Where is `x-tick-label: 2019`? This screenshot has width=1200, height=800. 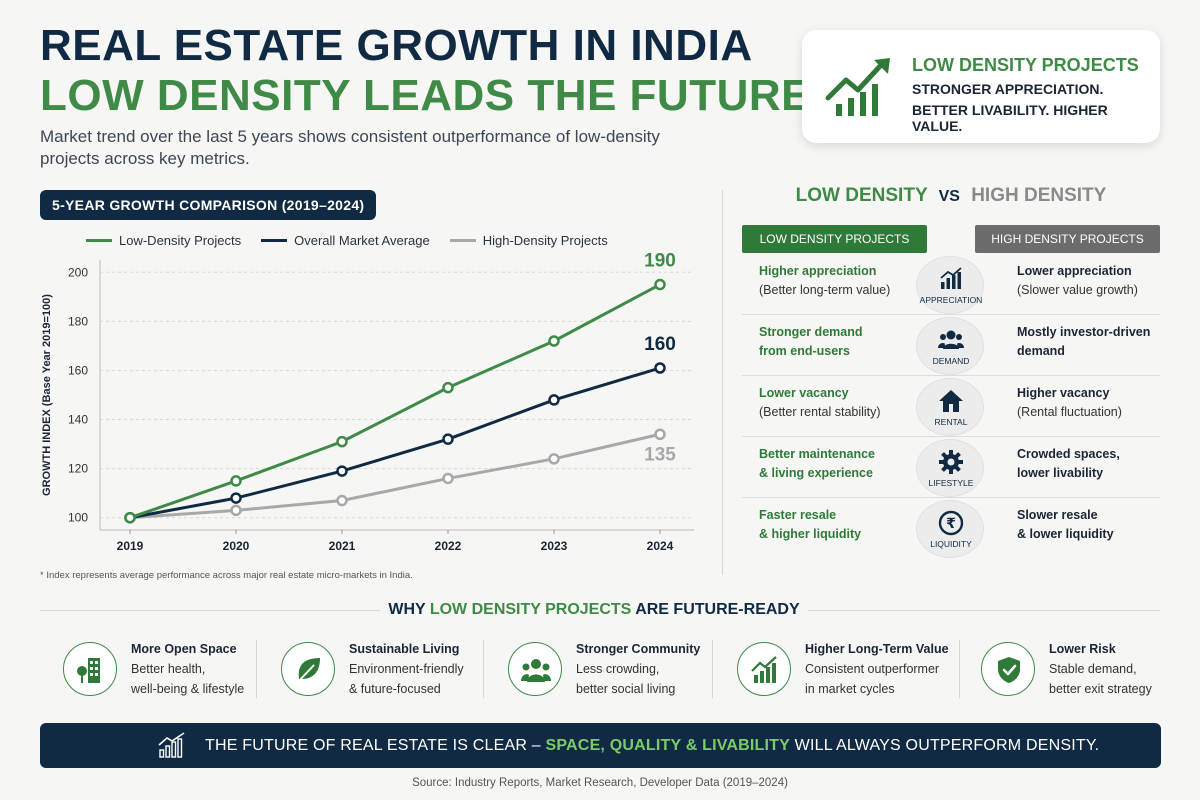
x-tick-label: 2019 is located at coordinates (130, 546).